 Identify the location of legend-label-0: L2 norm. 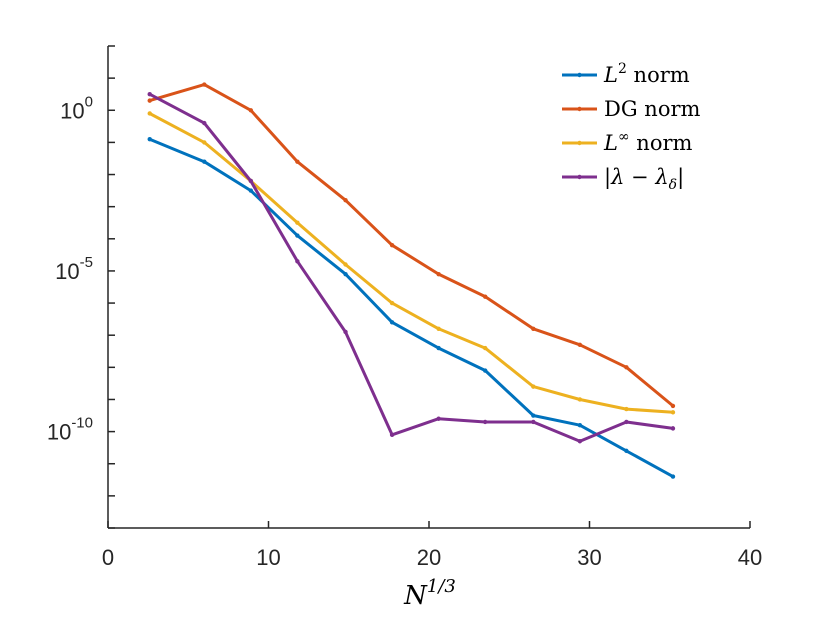
(646, 74).